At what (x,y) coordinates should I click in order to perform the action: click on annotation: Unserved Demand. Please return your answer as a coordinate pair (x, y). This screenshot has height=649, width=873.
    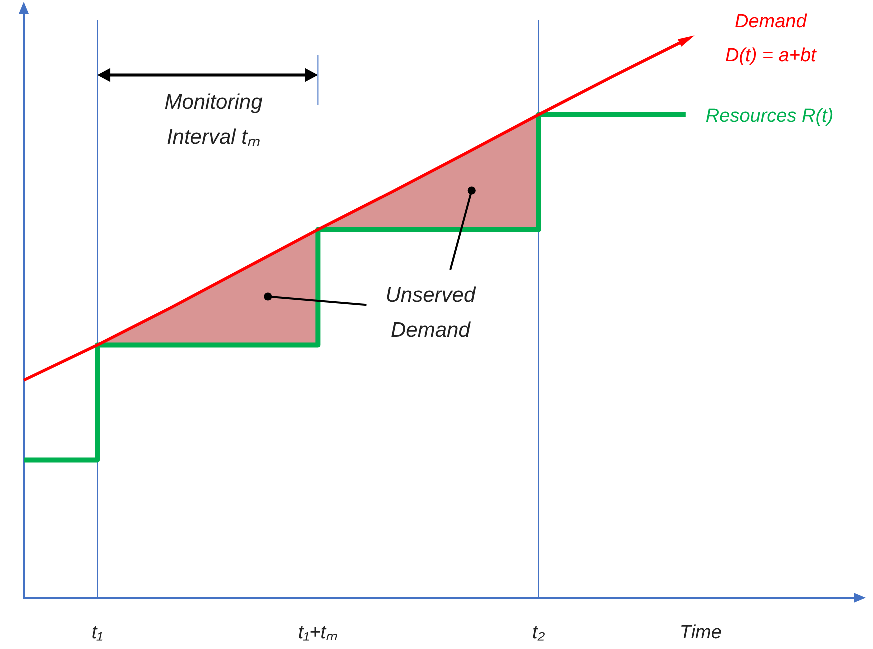
    Looking at the image, I should click on (431, 313).